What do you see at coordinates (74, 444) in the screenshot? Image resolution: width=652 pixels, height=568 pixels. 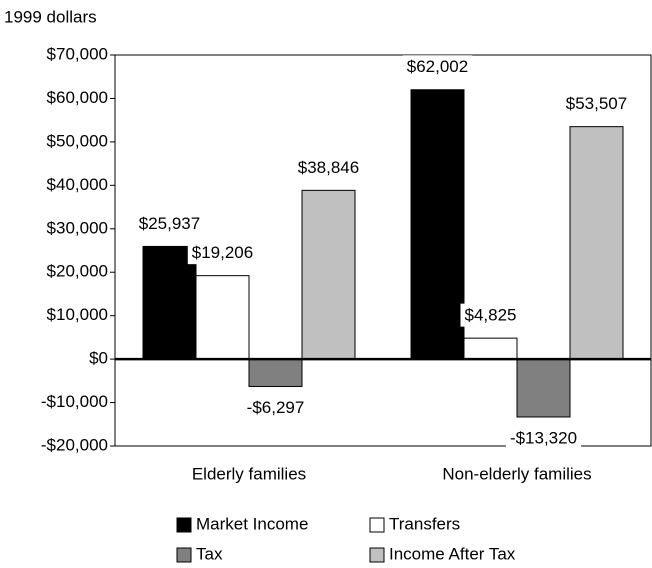 I see `y-tick-label: -$20,000` at bounding box center [74, 444].